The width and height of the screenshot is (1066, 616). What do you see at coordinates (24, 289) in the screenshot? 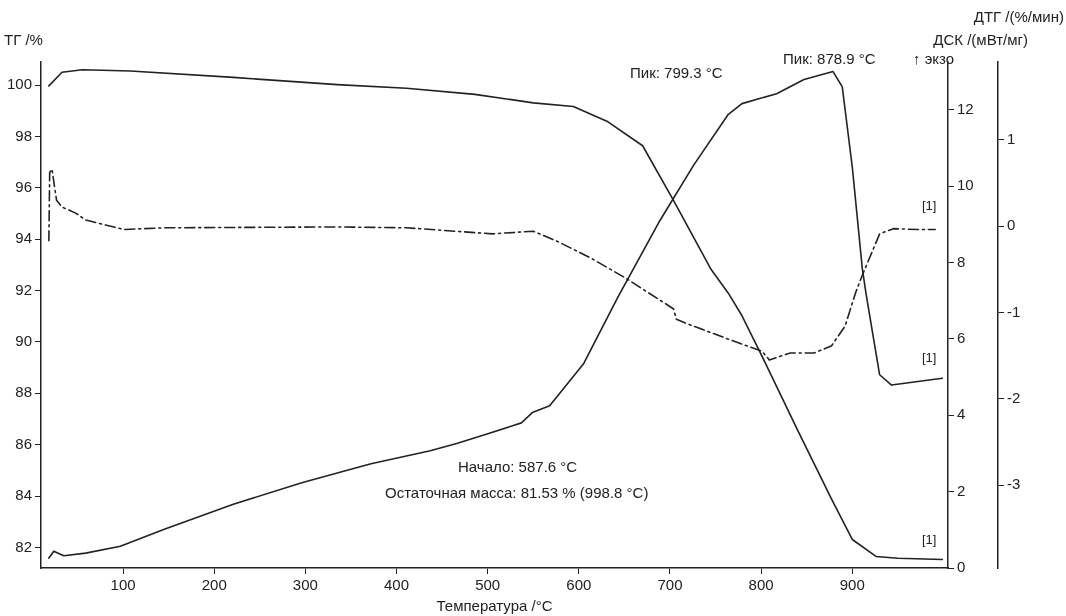
I see `y-tick-label: 92` at bounding box center [24, 289].